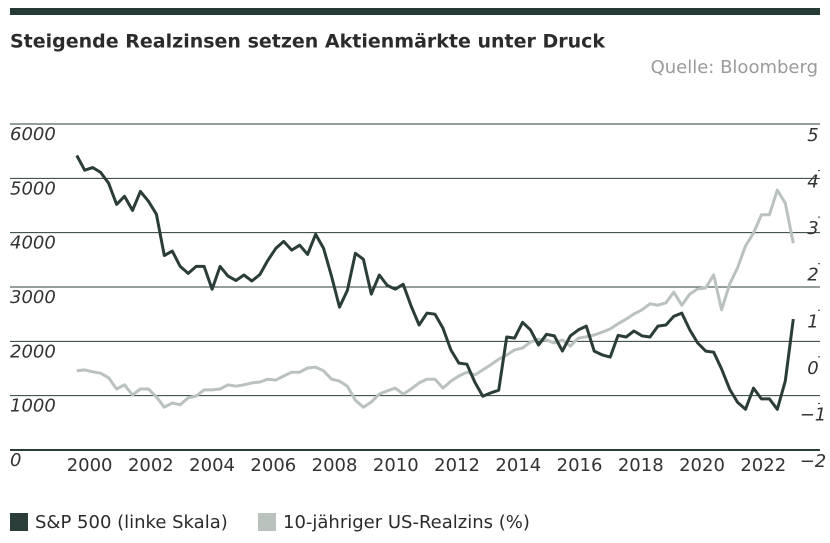 This screenshot has width=830, height=543. What do you see at coordinates (33, 351) in the screenshot?
I see `y-tick-label: 2000` at bounding box center [33, 351].